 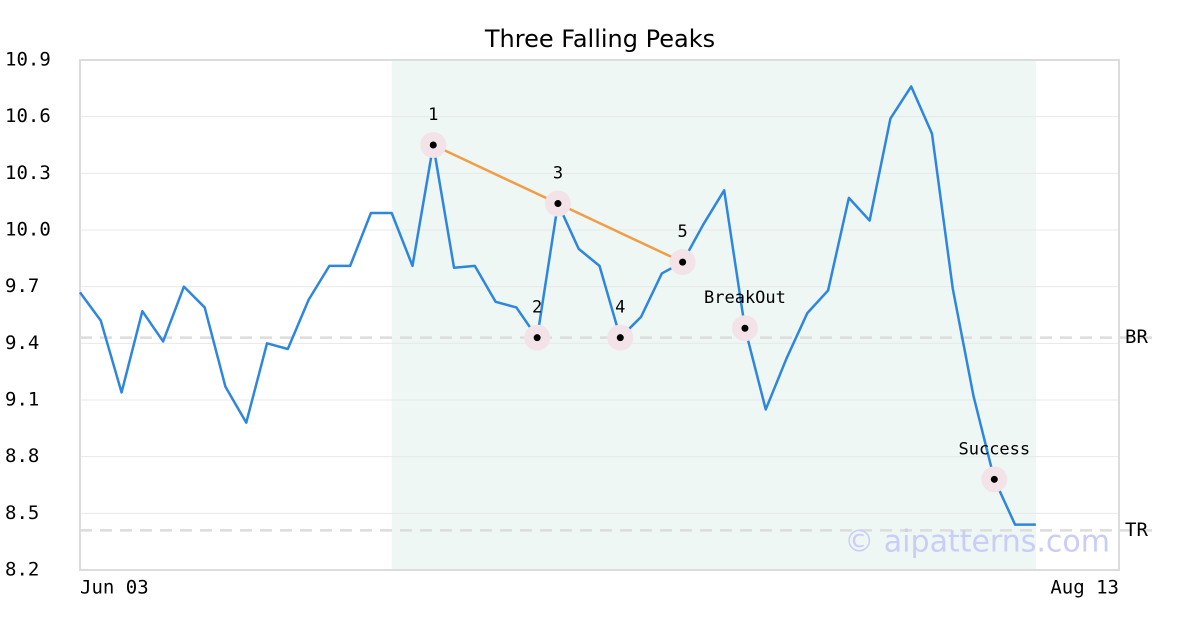 I want to click on x-tick-label: Aug 13, so click(x=1084, y=588).